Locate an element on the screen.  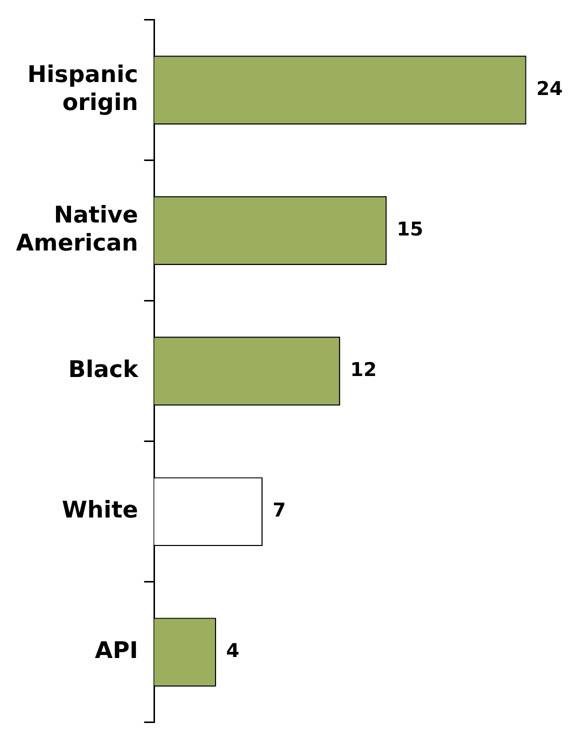
y-tick-label: API is located at coordinates (116, 651).